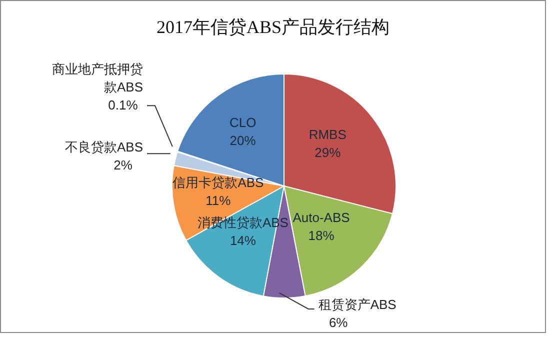 This screenshot has height=337, width=550. What do you see at coordinates (243, 240) in the screenshot?
I see `data-label: 14%` at bounding box center [243, 240].